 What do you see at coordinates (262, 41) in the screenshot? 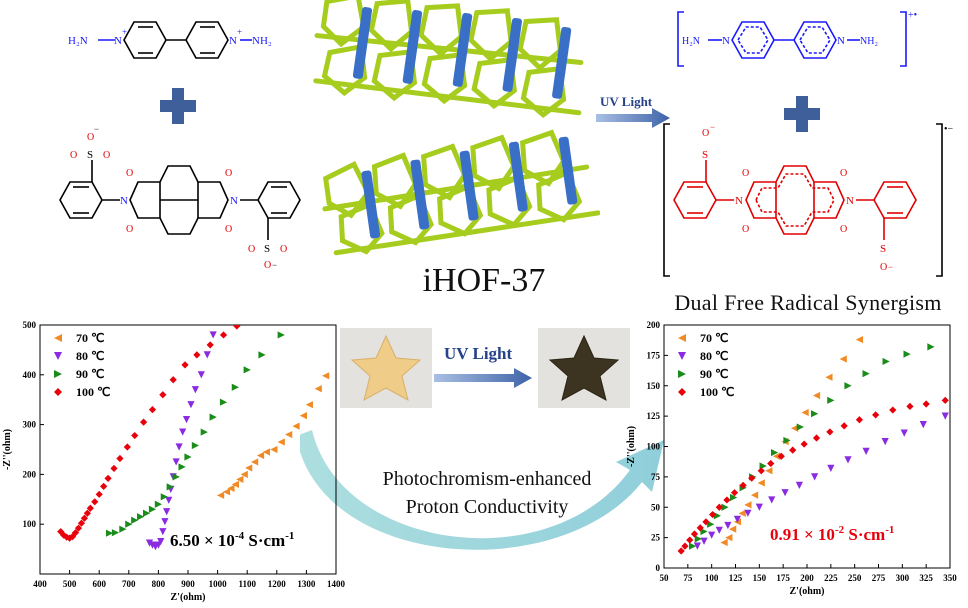
I see `nh2-right-label: NH₂` at bounding box center [262, 41].